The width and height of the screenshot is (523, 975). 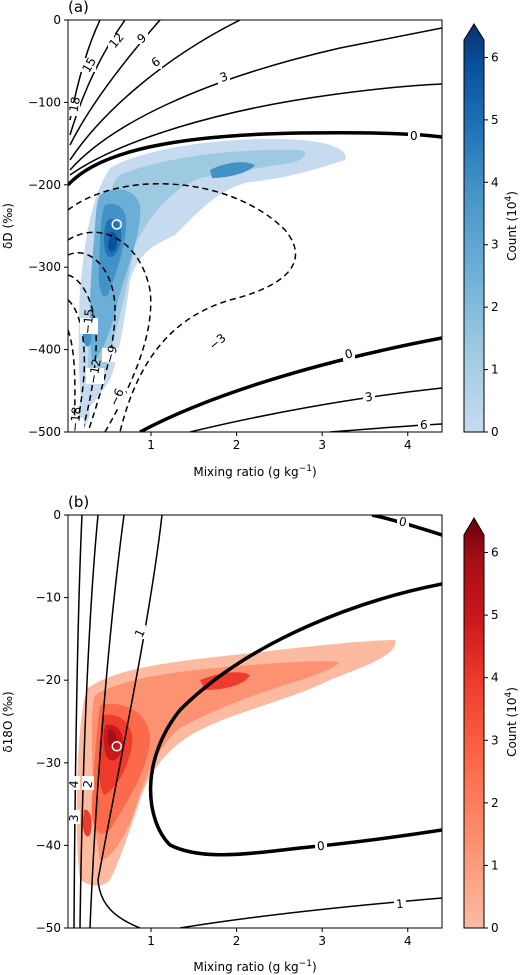 I want to click on contour-label: −18, so click(x=76, y=419).